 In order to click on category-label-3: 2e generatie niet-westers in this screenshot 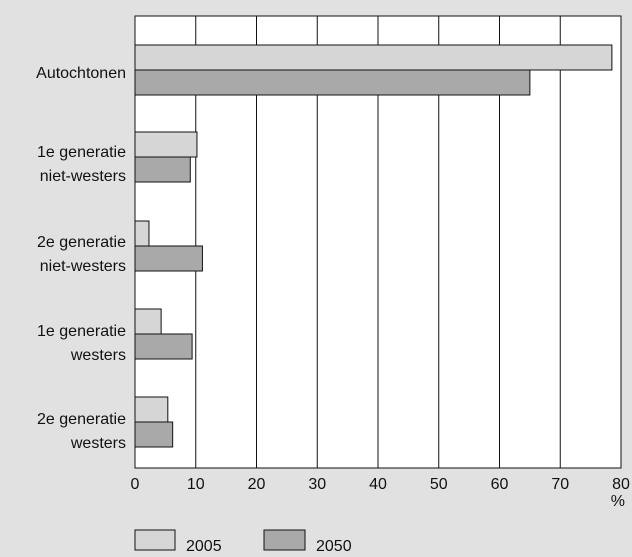, I will do `click(81, 254)`.